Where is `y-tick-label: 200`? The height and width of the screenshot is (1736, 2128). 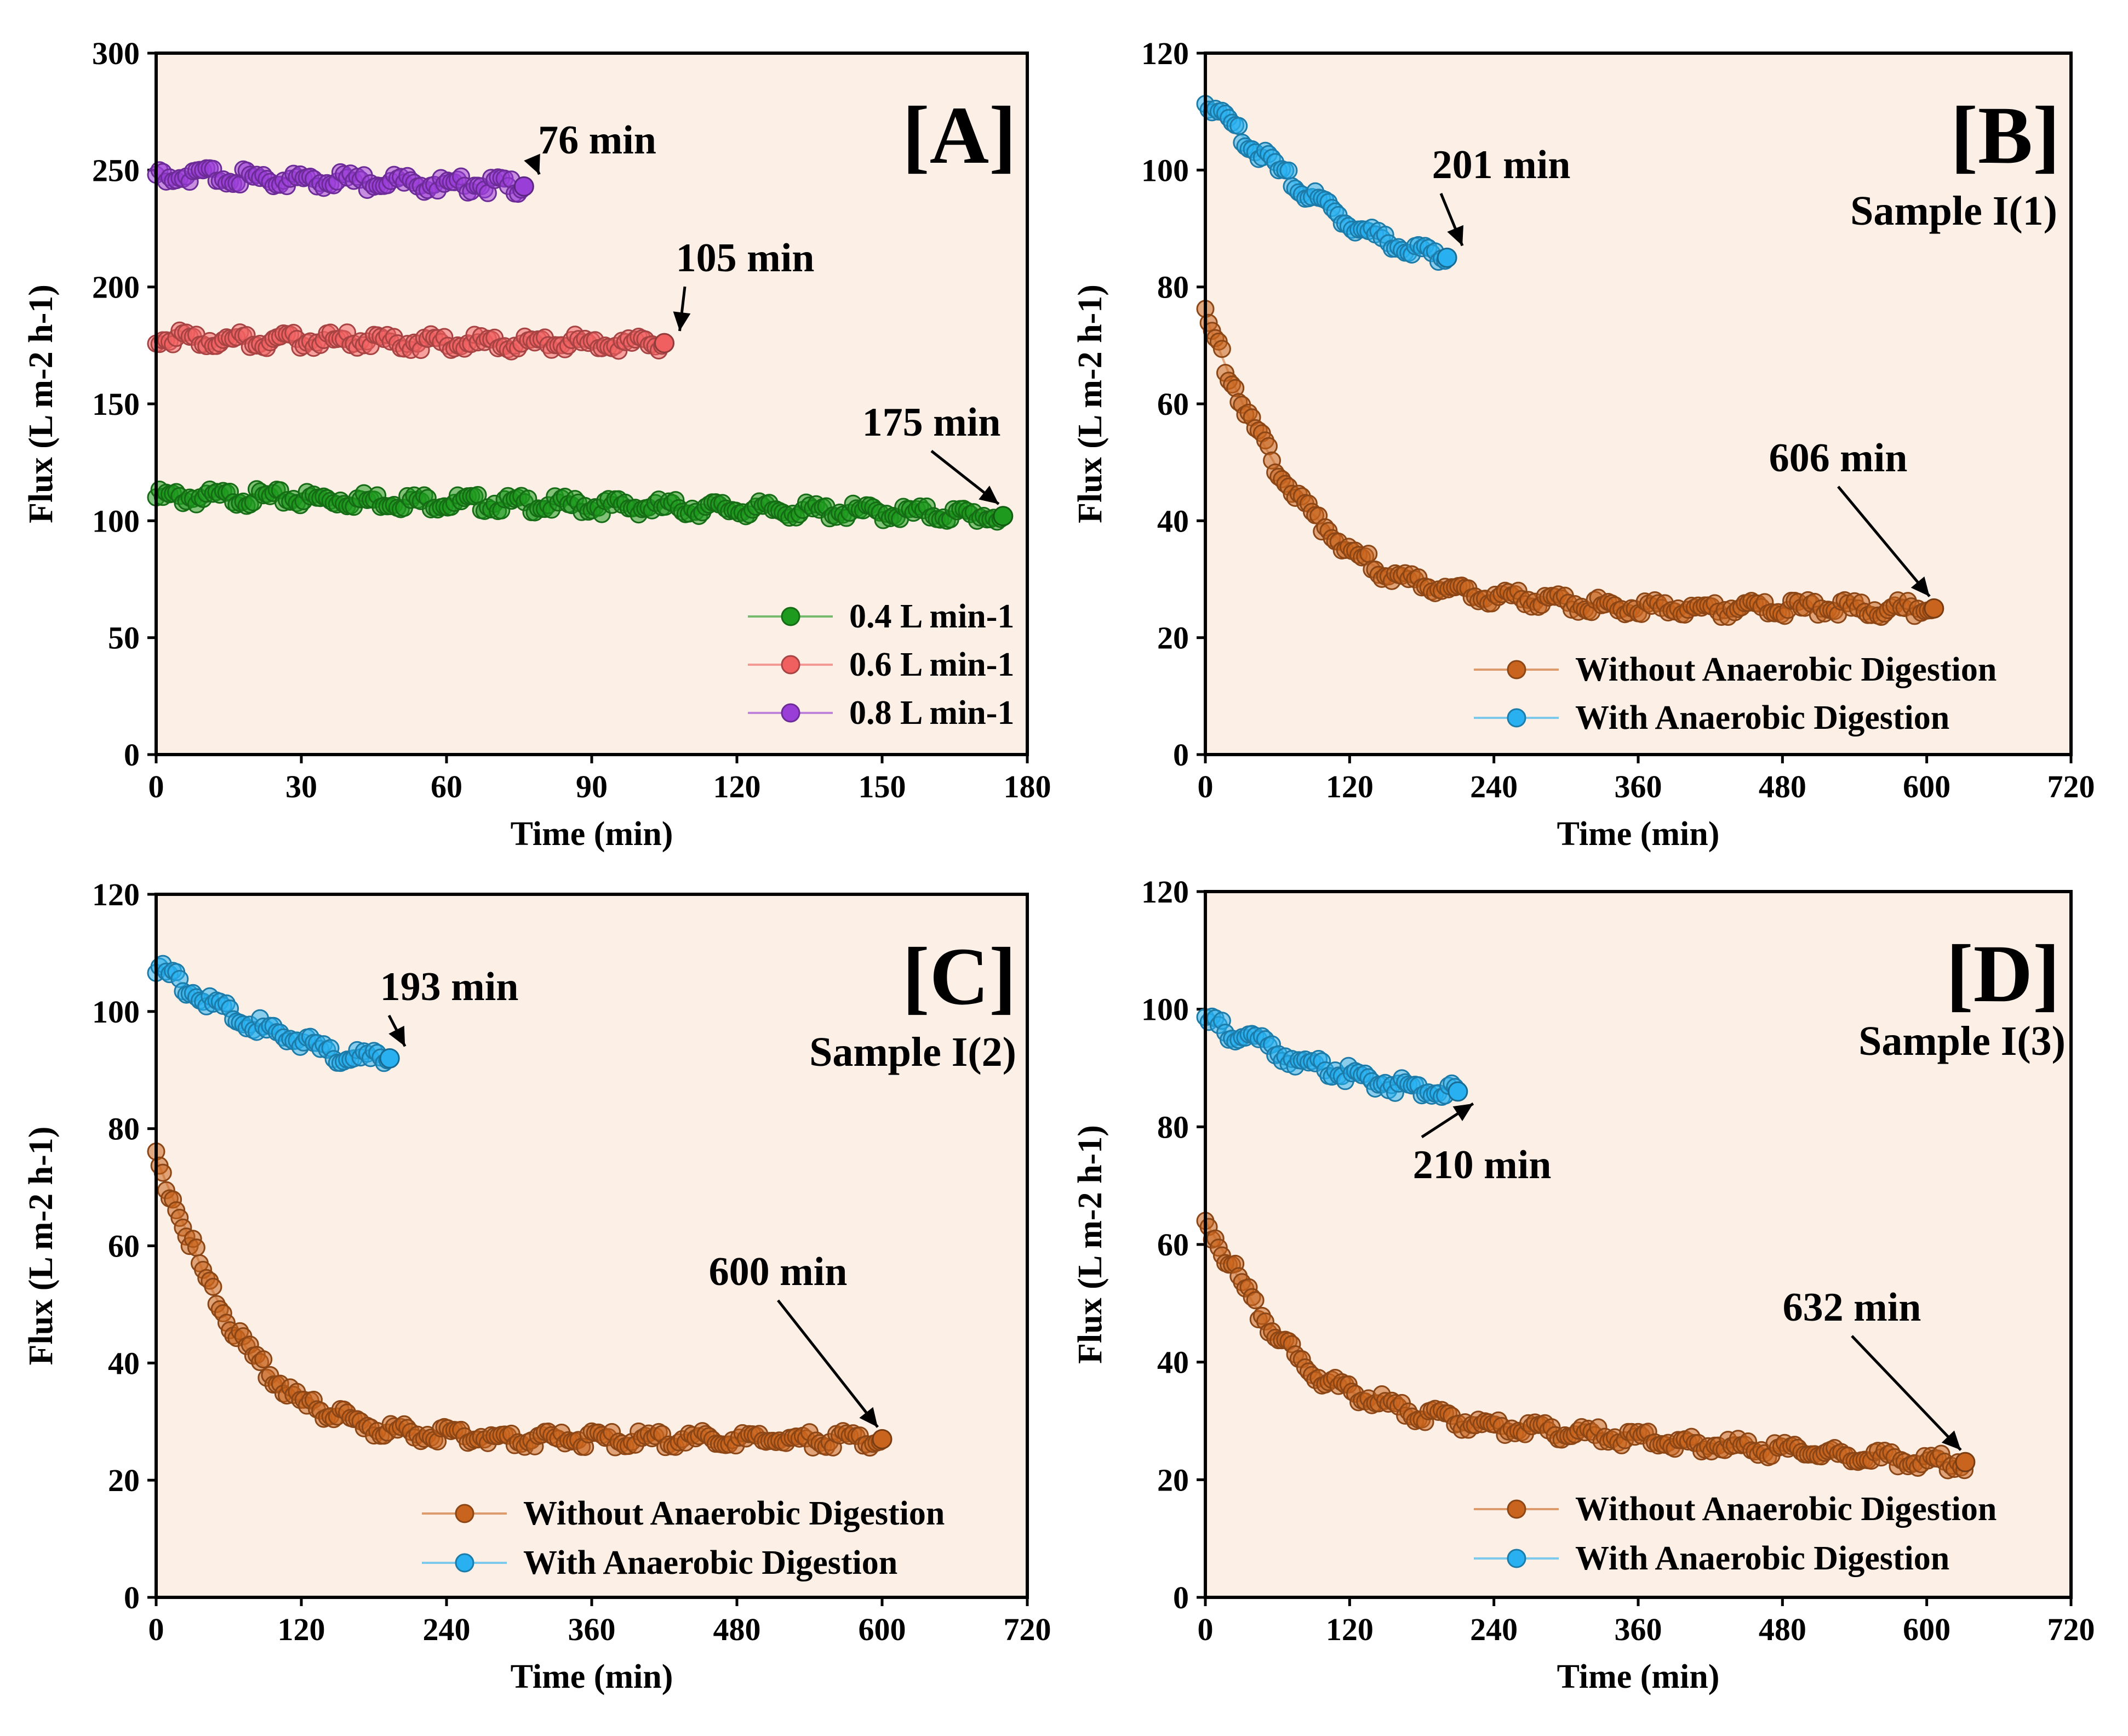
y-tick-label: 200 is located at coordinates (116, 288).